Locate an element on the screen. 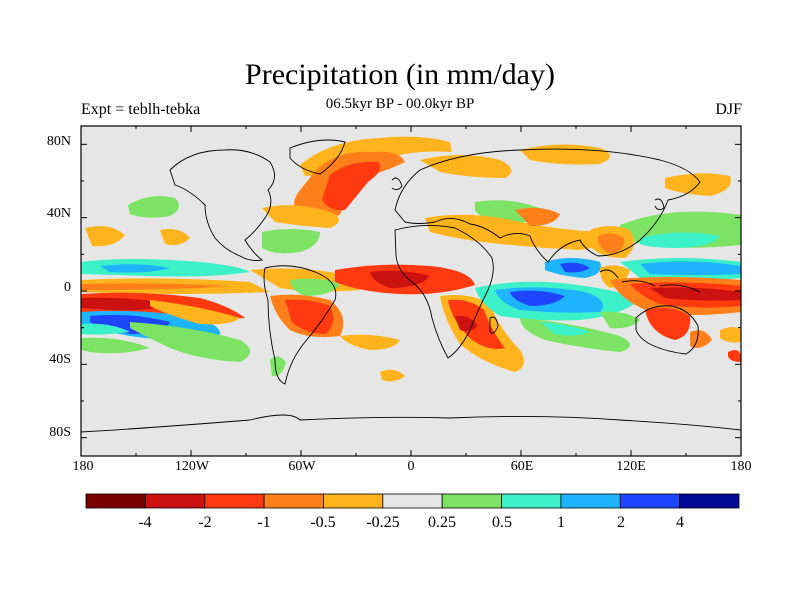 The image size is (800, 600). colorbar is located at coordinates (412, 501).